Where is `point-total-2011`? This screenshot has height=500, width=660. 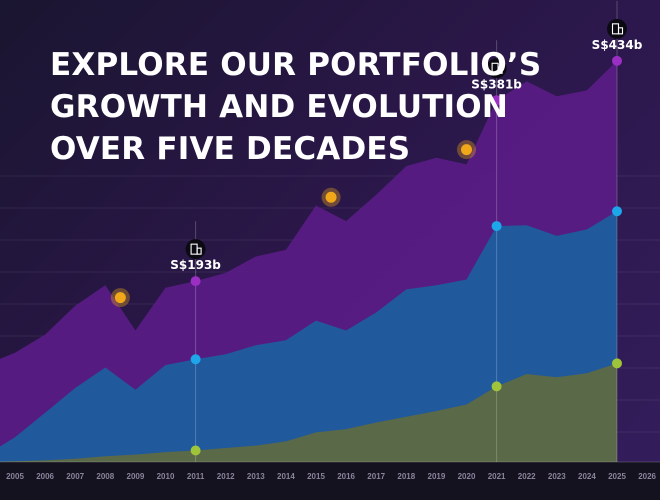
point-total-2011 is located at coordinates (195, 281).